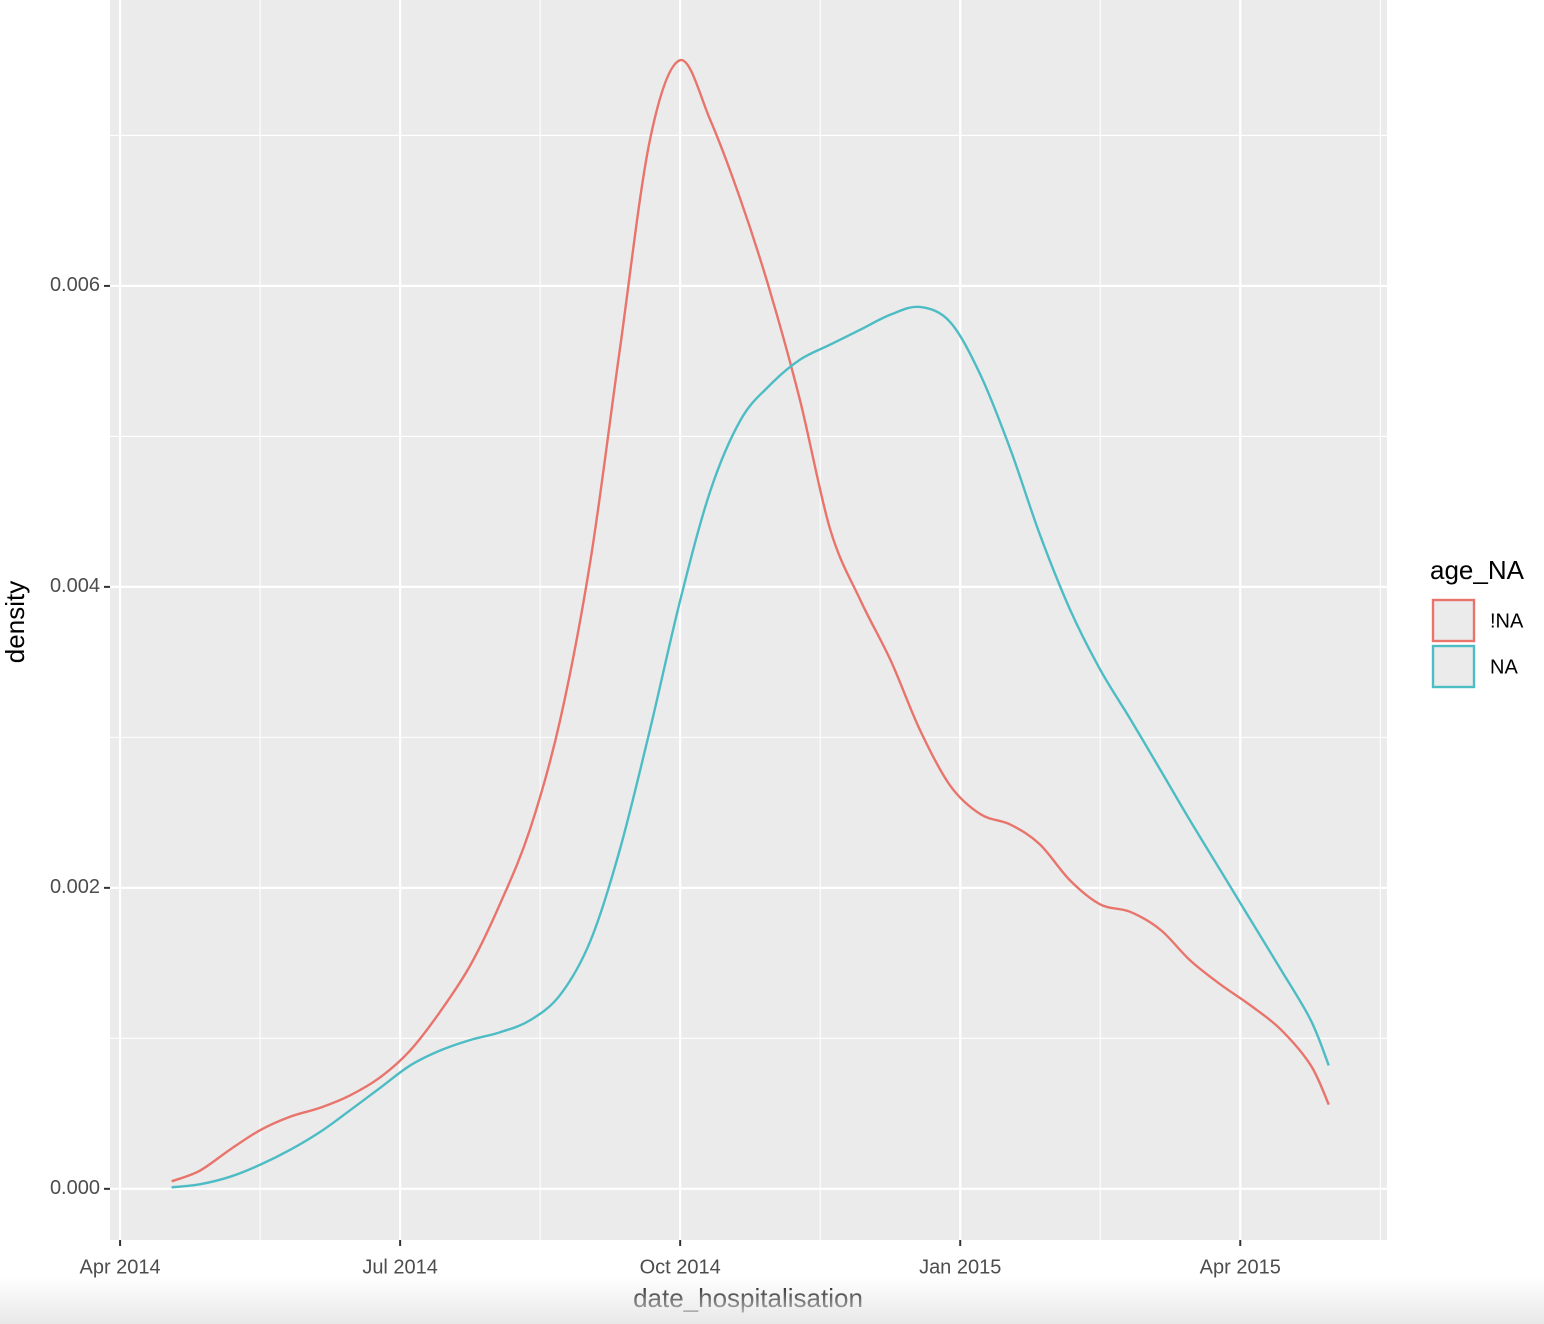  What do you see at coordinates (75, 586) in the screenshot?
I see `y-tick-label: 0.004` at bounding box center [75, 586].